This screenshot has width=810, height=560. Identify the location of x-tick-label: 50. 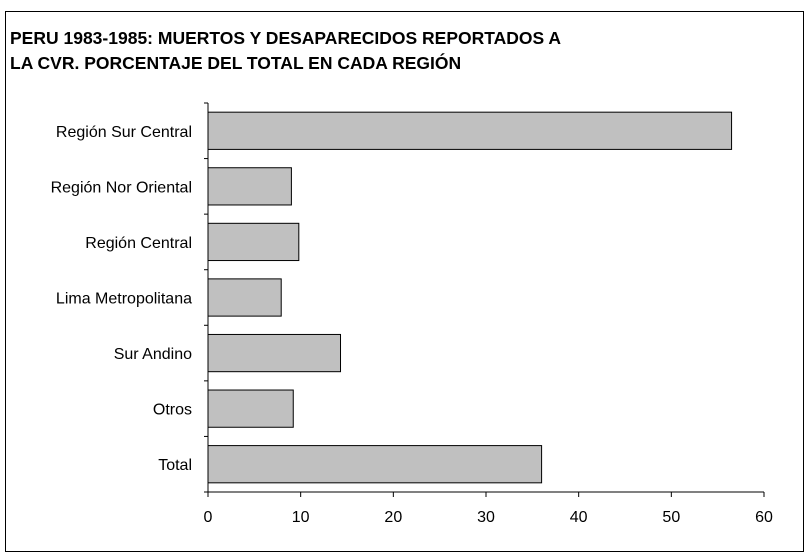
(671, 517).